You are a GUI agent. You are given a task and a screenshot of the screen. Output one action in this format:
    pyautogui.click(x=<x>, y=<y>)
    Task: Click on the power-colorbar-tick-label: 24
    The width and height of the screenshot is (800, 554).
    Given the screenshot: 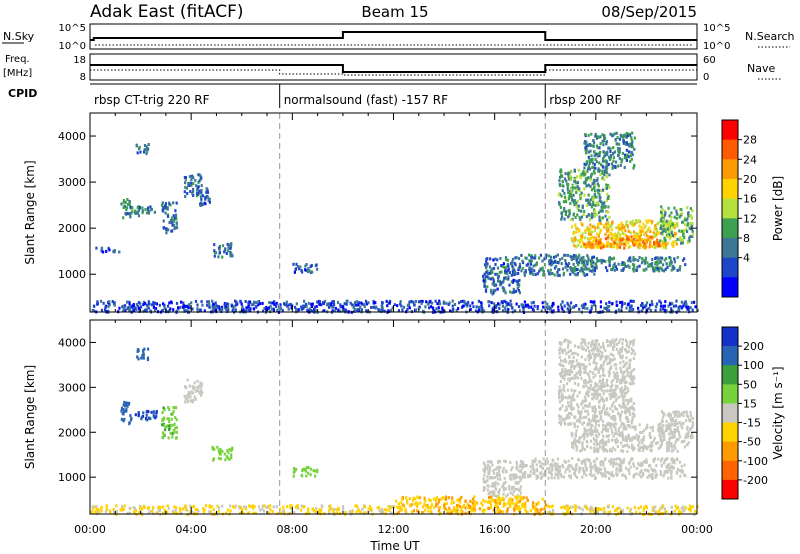 What is the action you would take?
    pyautogui.click(x=750, y=159)
    